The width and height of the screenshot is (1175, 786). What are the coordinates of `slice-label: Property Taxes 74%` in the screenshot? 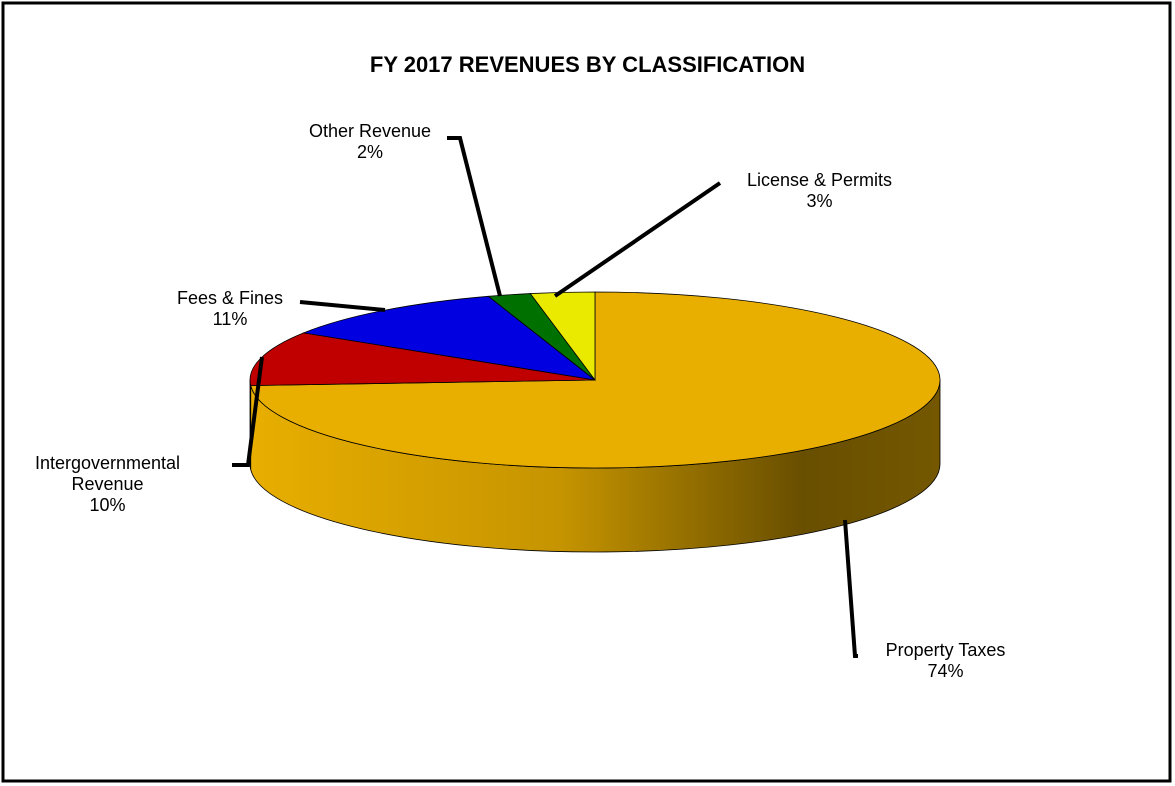 It's located at (945, 661).